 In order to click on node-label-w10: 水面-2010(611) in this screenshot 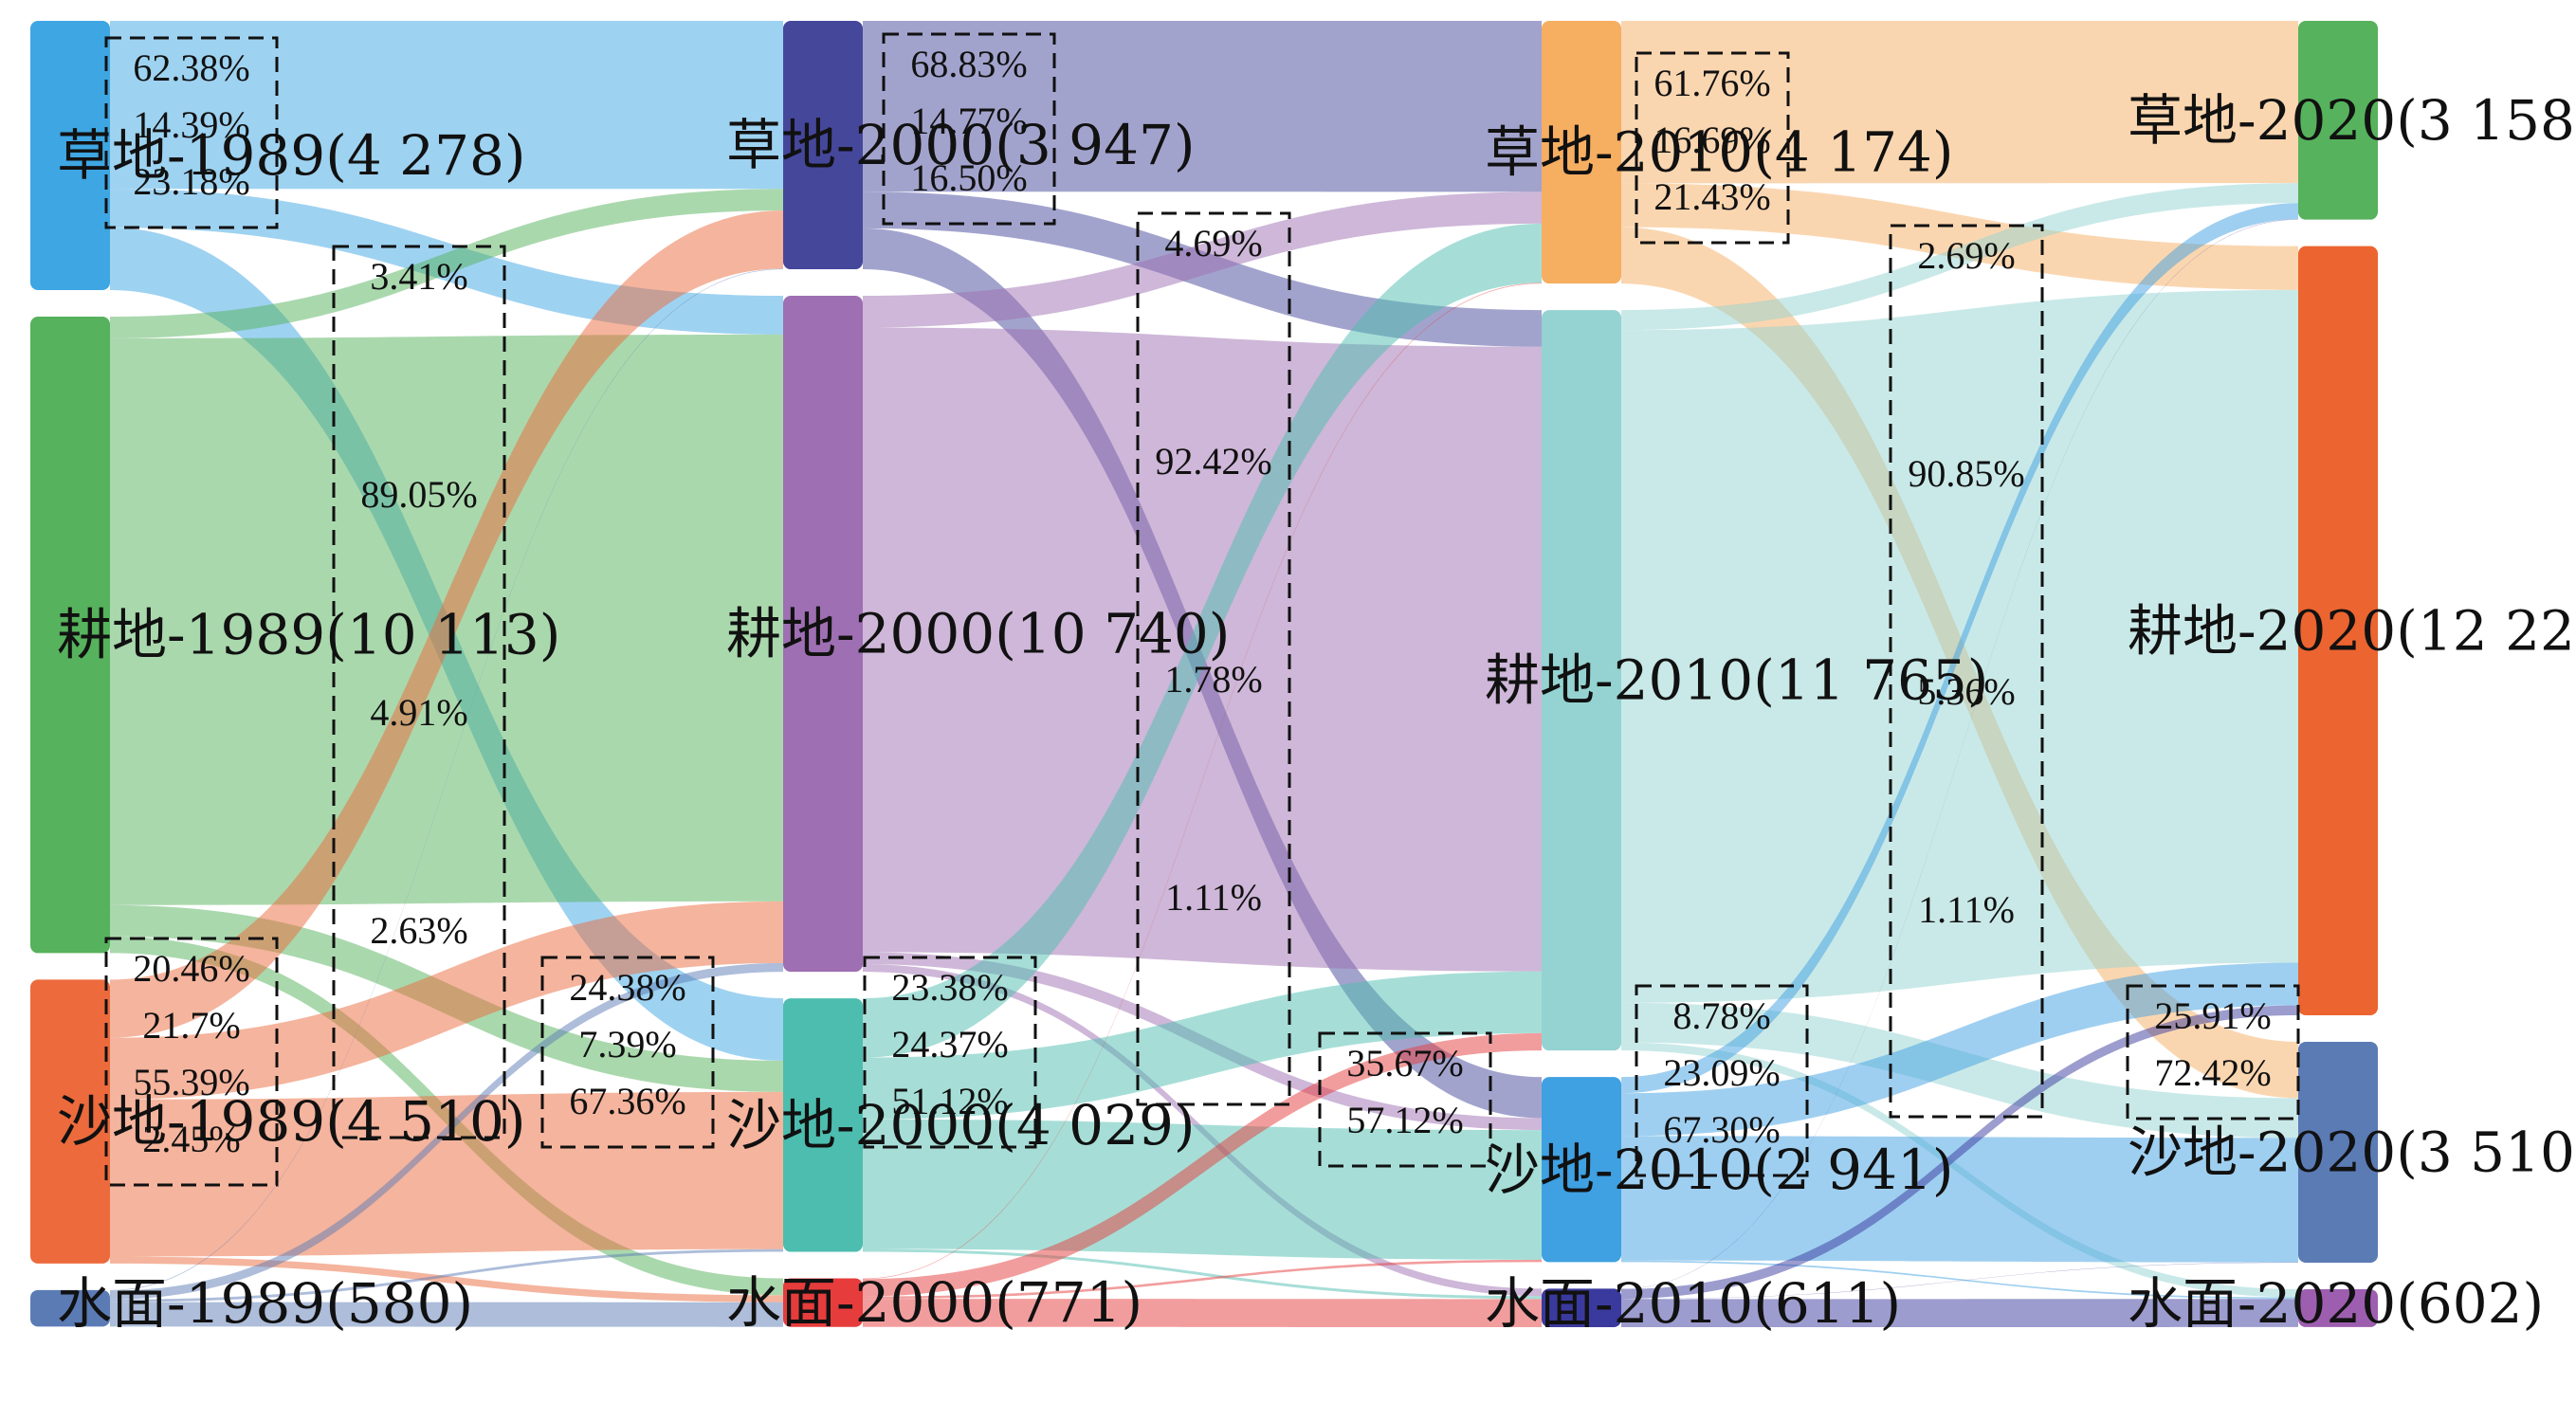, I will do `click(1693, 1303)`.